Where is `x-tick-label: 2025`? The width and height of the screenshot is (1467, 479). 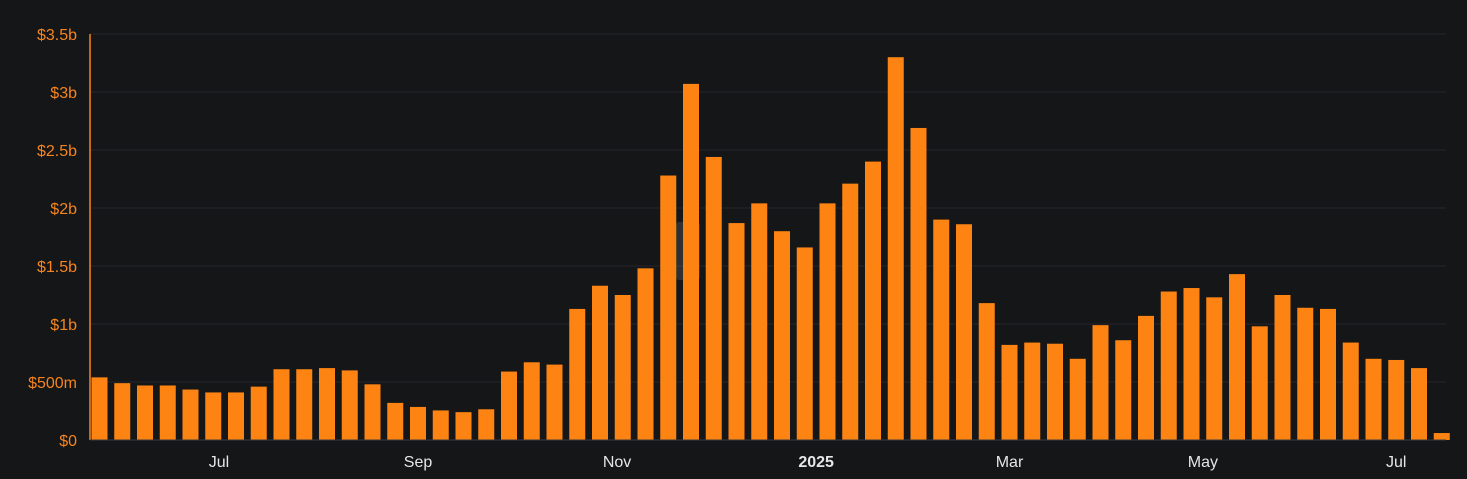
x-tick-label: 2025 is located at coordinates (816, 462).